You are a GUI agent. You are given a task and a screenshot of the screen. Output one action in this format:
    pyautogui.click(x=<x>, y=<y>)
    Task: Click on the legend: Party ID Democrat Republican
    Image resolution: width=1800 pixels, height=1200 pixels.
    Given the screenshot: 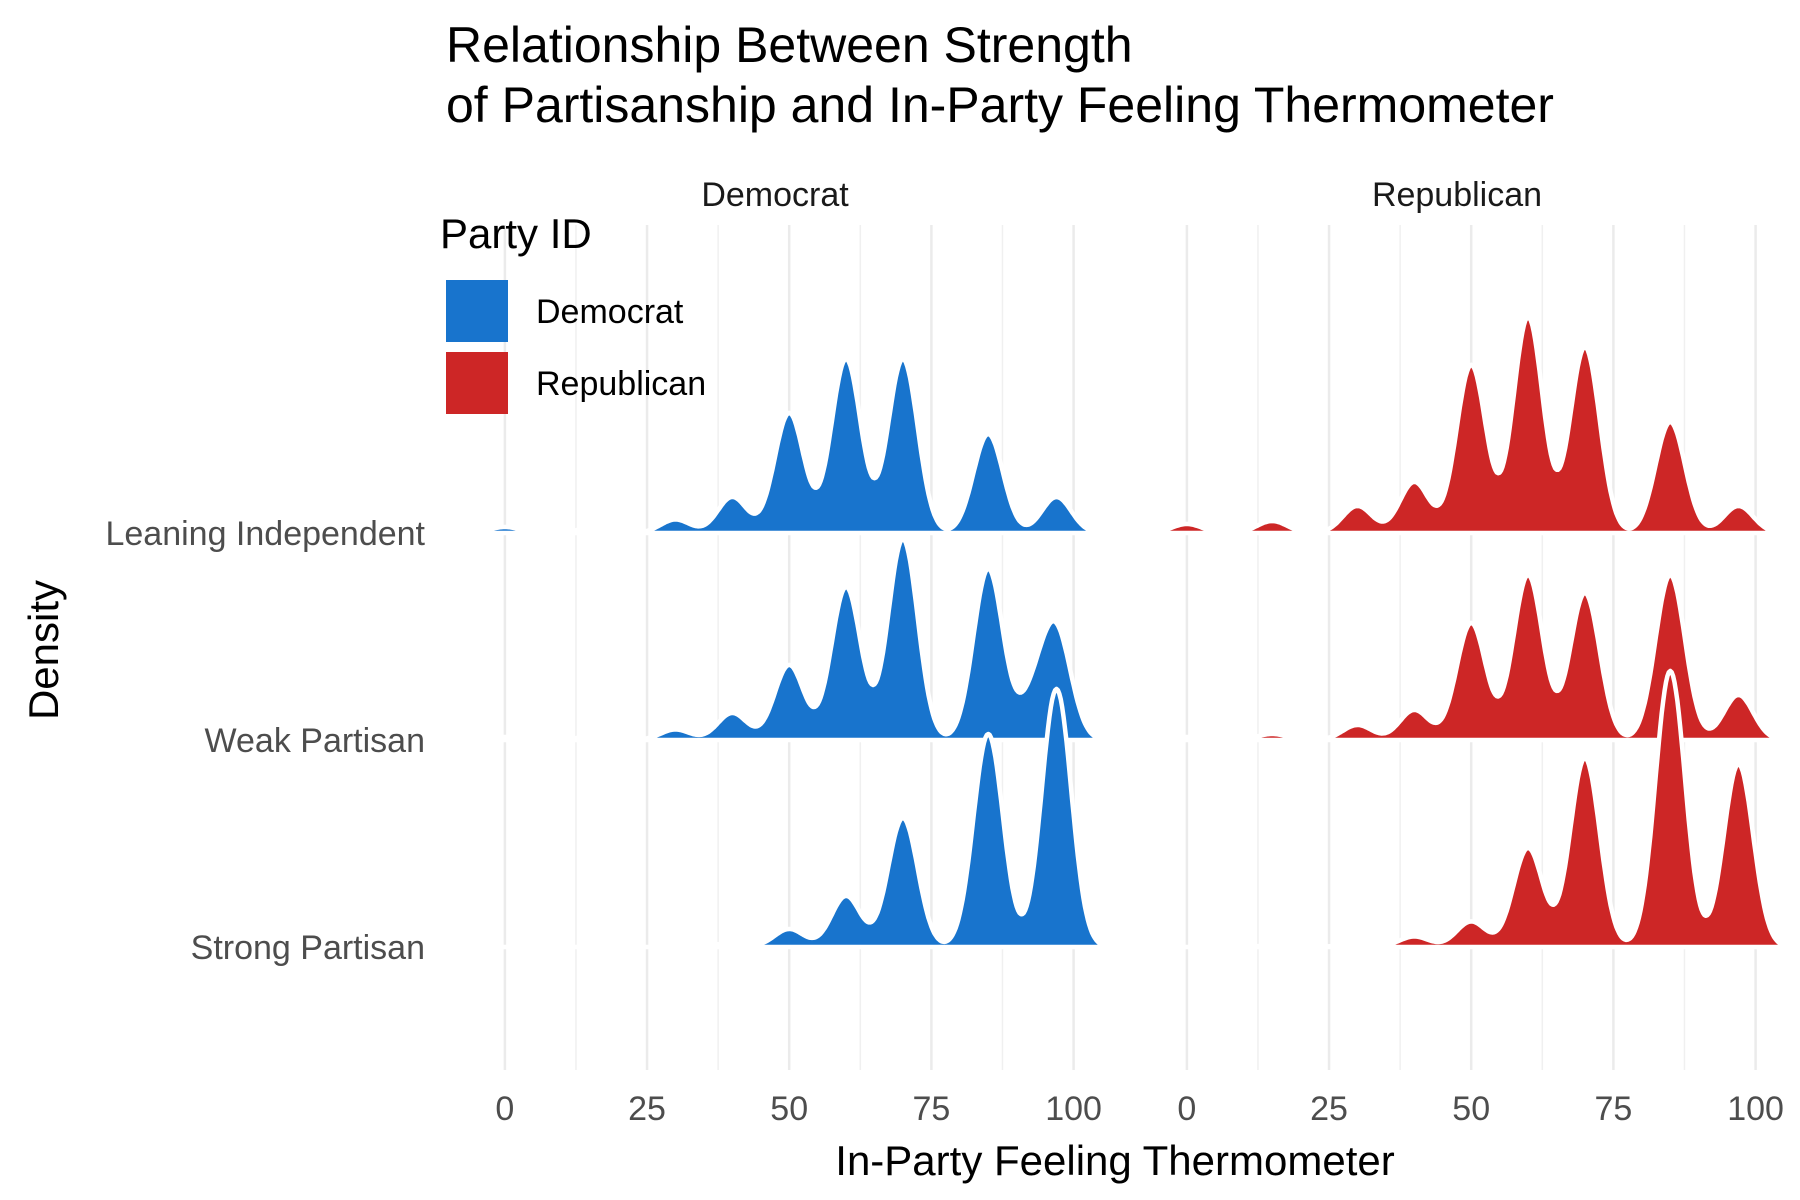 What is the action you would take?
    pyautogui.click(x=573, y=312)
    